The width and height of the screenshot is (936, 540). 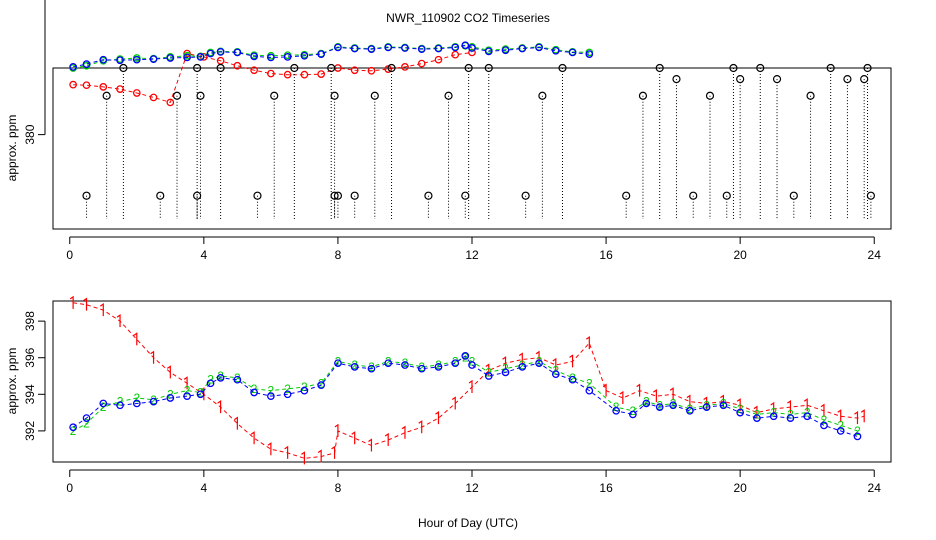 I want to click on top-series-2-line, so click(x=331, y=57).